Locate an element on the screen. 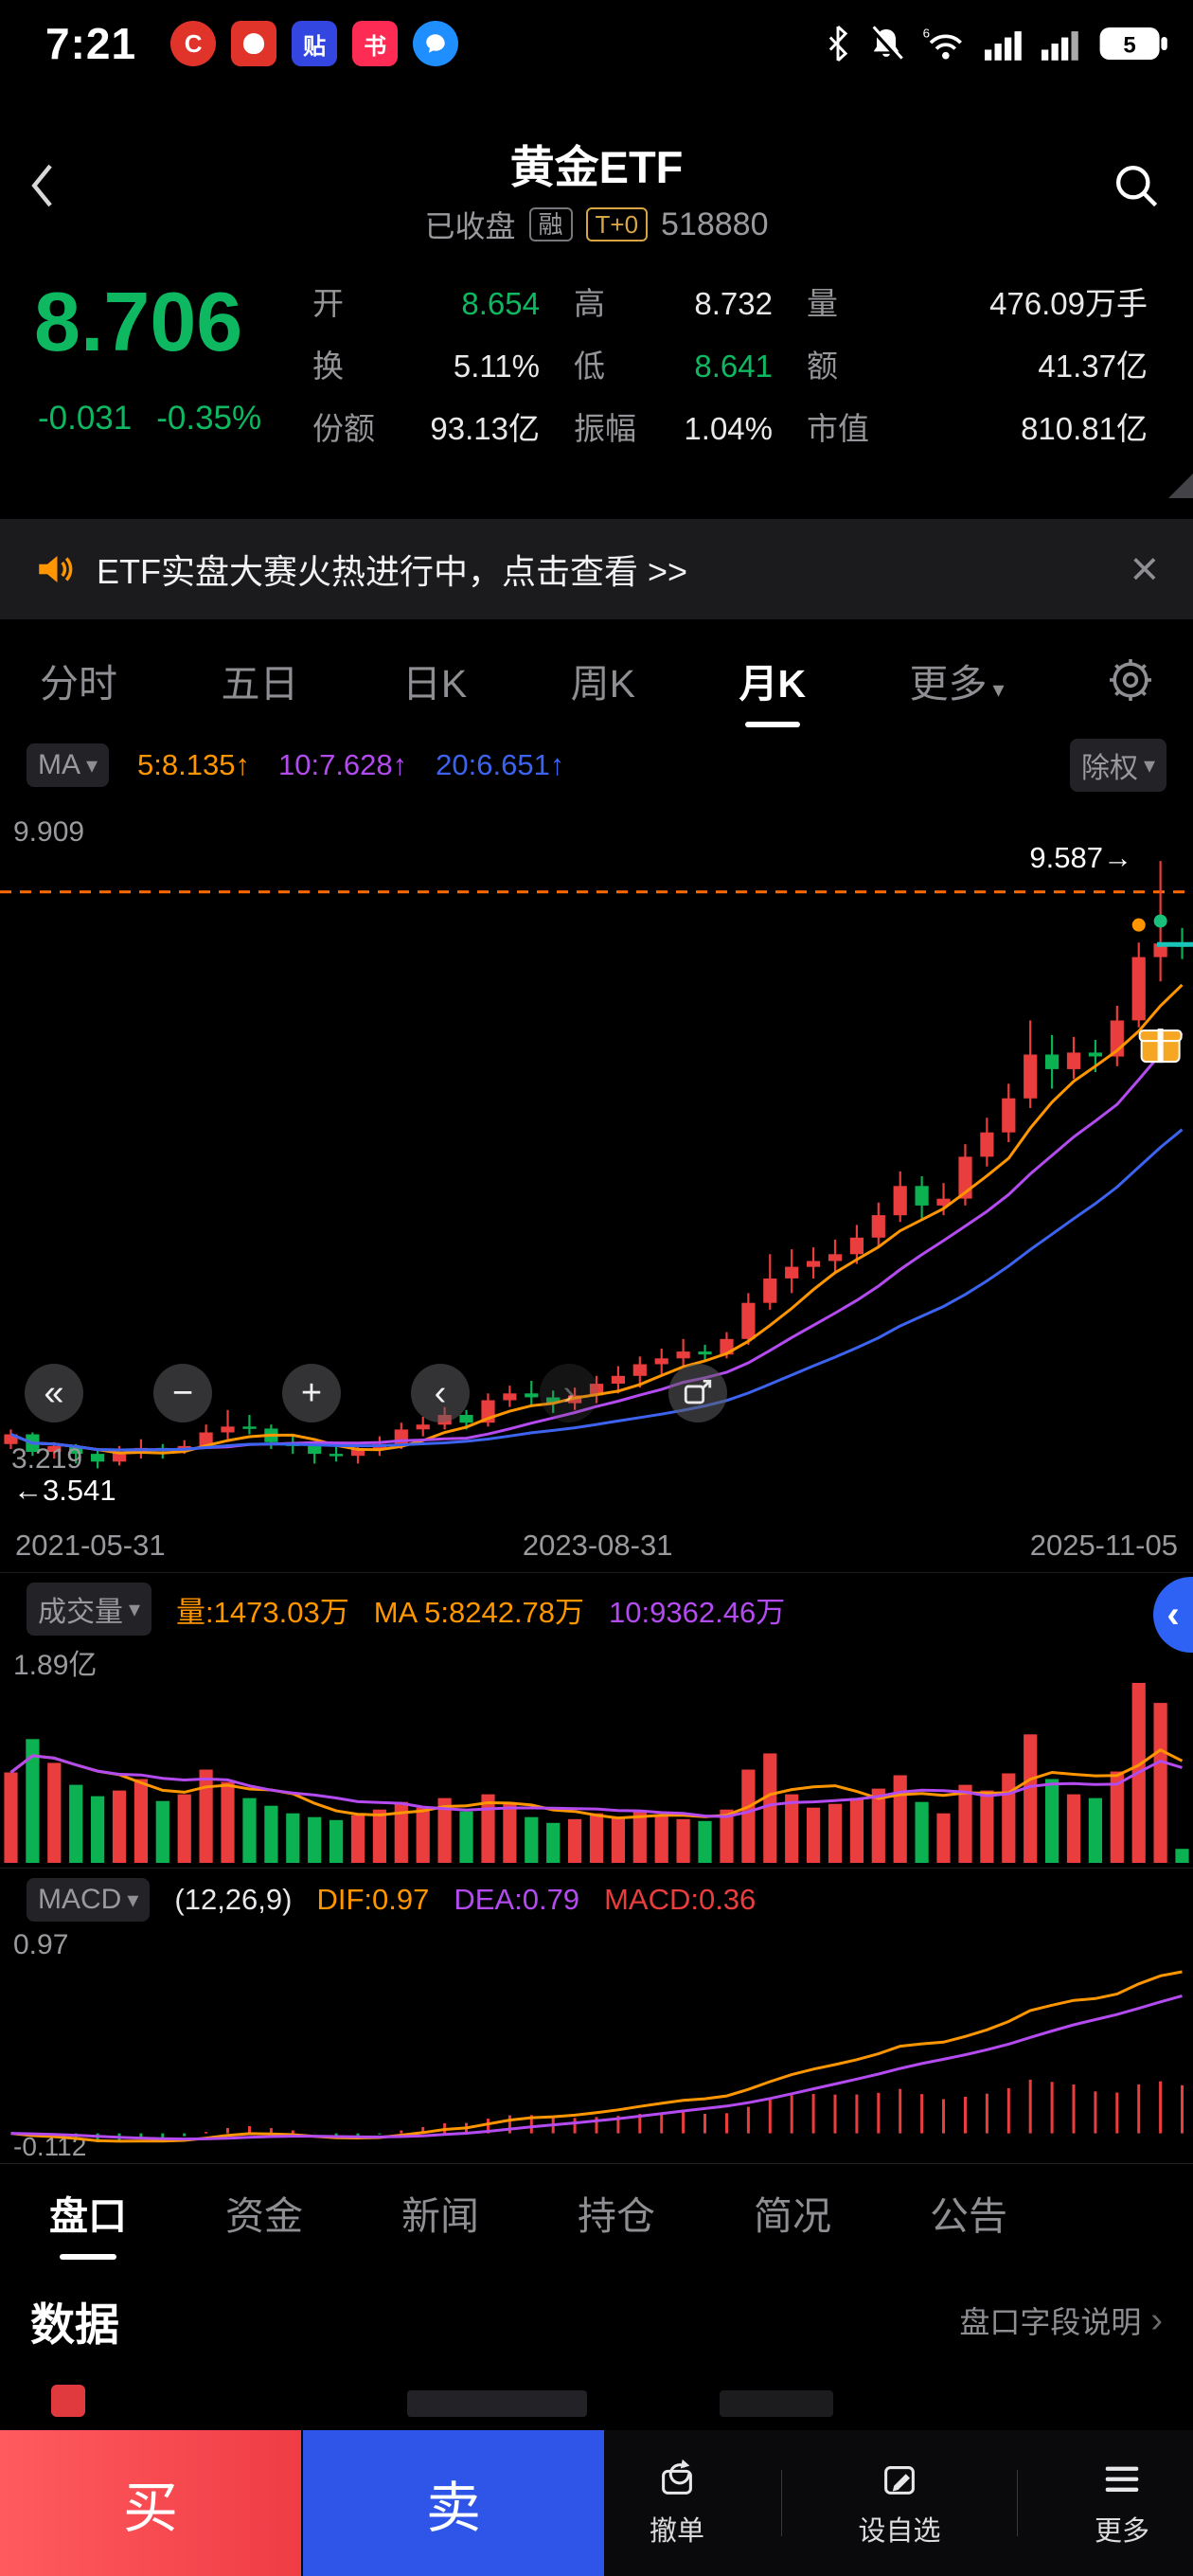  signal-bars-sim1-icon is located at coordinates (1003, 46).